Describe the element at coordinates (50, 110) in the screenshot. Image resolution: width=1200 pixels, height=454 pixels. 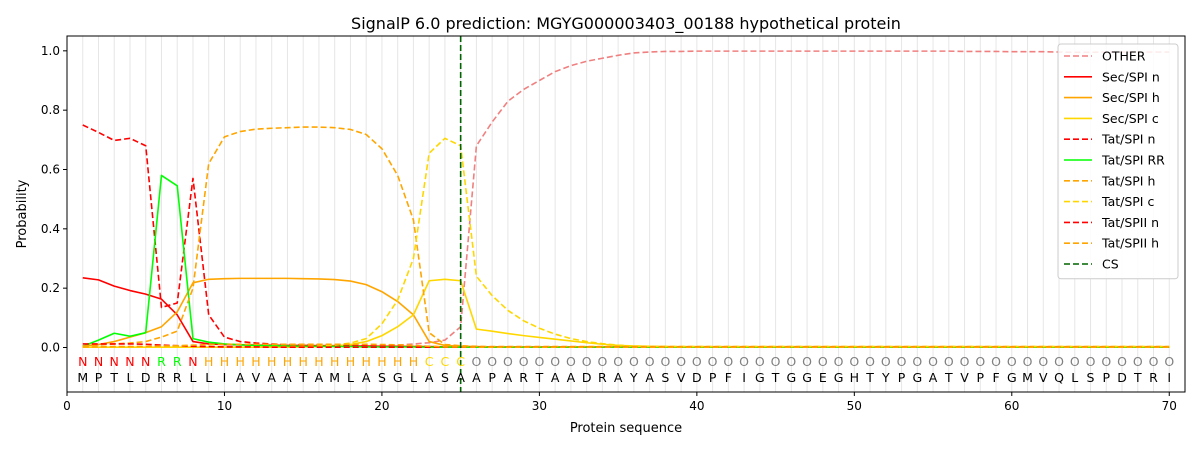
I see `y-tick-label: 0.8` at that location.